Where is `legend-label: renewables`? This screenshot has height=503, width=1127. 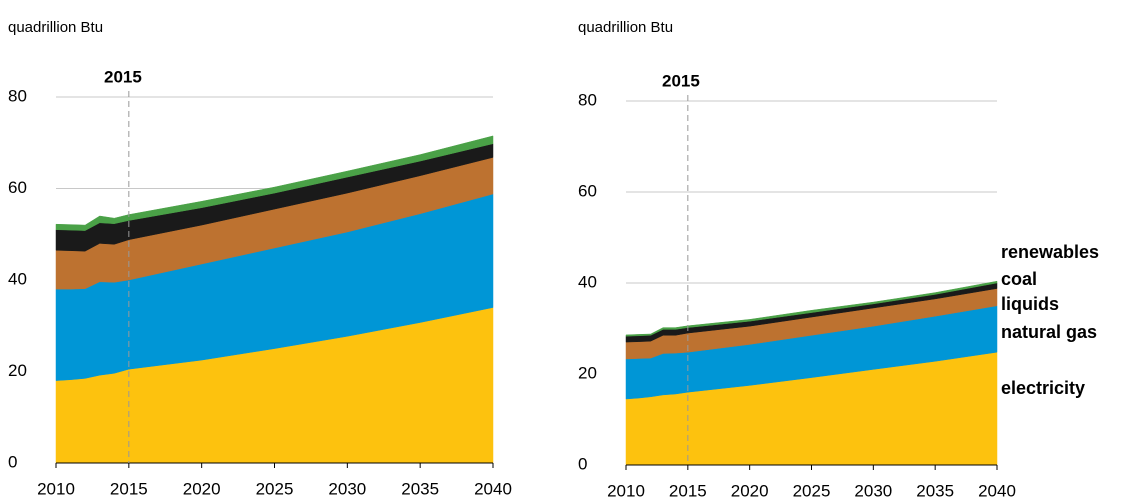
legend-label: renewables is located at coordinates (1050, 252).